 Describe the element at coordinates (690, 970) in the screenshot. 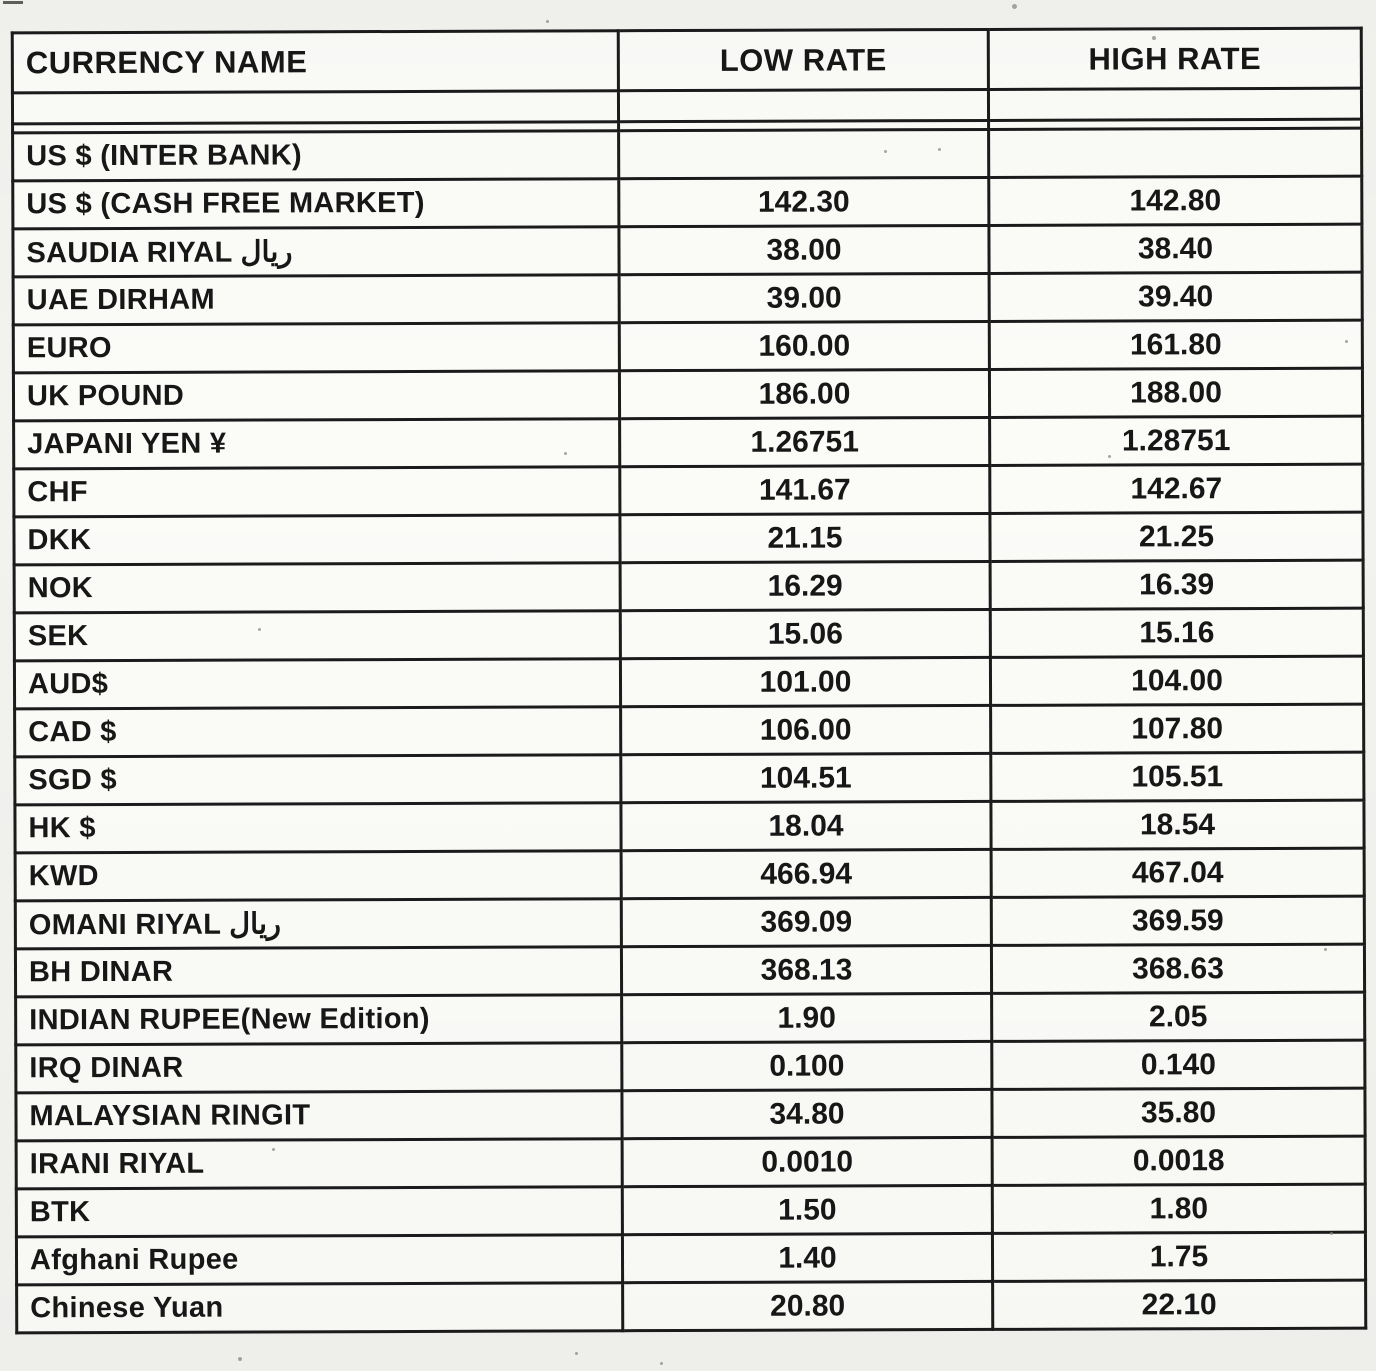

I see `table-row: BH DINAR 368.13 368.63` at that location.